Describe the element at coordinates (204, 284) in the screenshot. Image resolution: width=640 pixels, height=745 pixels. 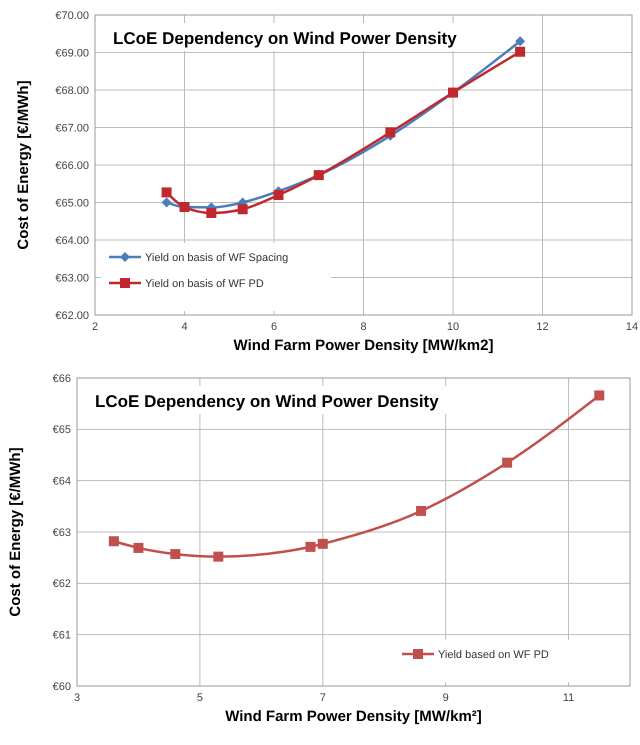
I see `legend-label: Yield on basis of WF PD` at that location.